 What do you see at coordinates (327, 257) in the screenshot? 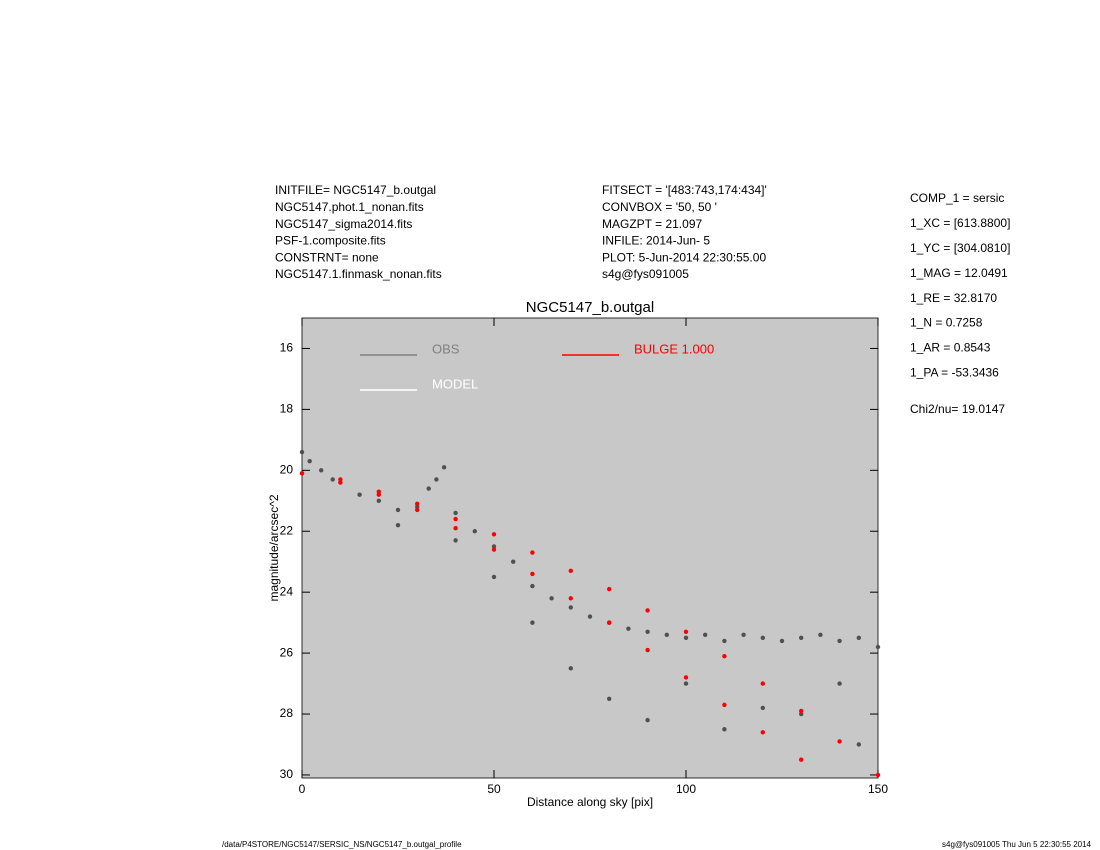
I see `header-line: CONSTRNT= none` at bounding box center [327, 257].